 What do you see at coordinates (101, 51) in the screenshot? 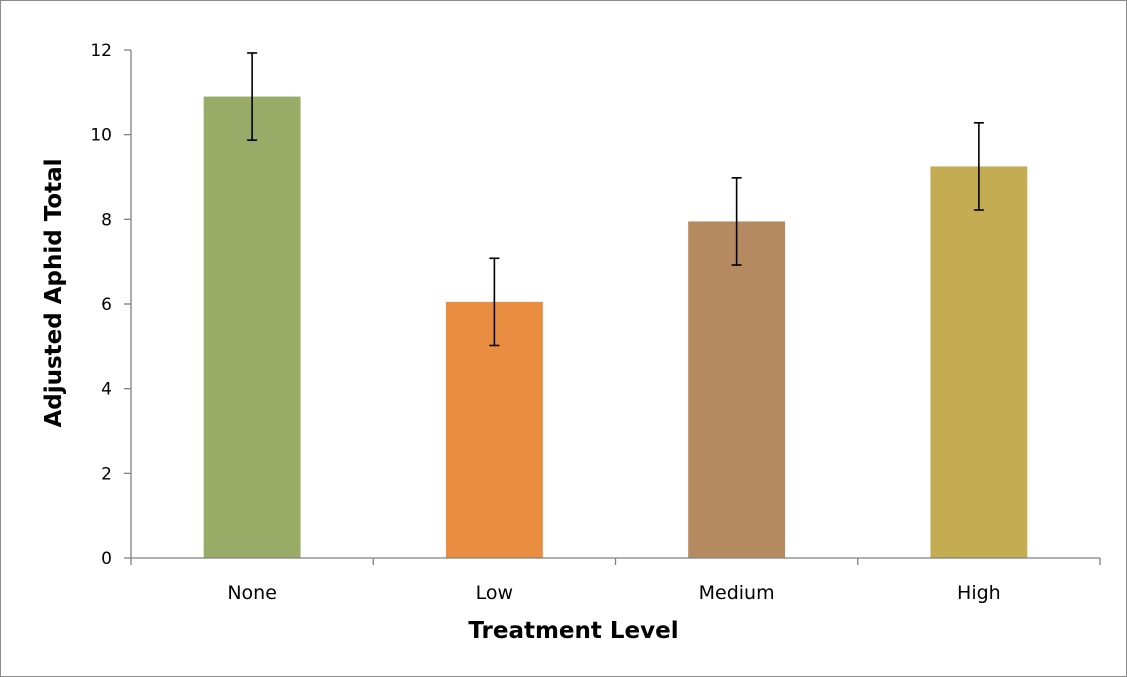
I see `y-tick-label: 12` at bounding box center [101, 51].